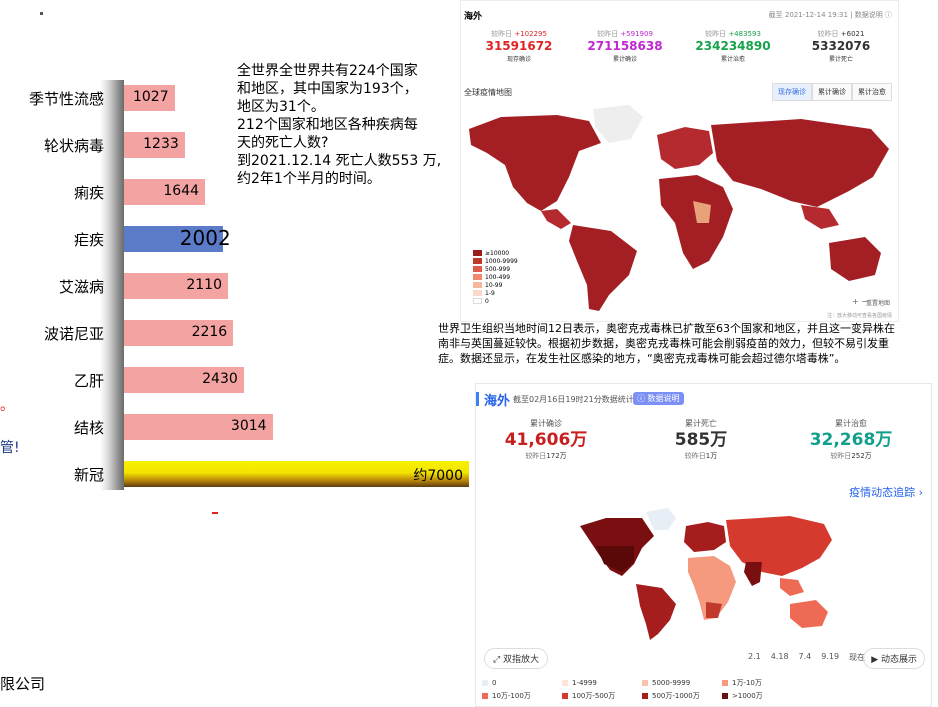 Image resolution: width=938 pixels, height=707 pixels. Describe the element at coordinates (671, 682) in the screenshot. I see `legend-label: 5000-9999` at that location.